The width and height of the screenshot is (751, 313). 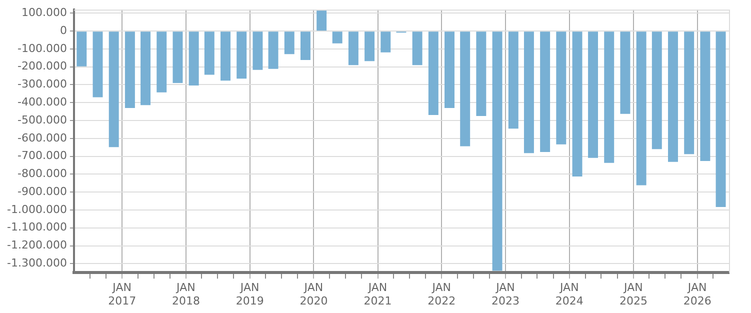 What do you see at coordinates (186, 294) in the screenshot?
I see `x-tick-label: JAN 2018` at bounding box center [186, 294].